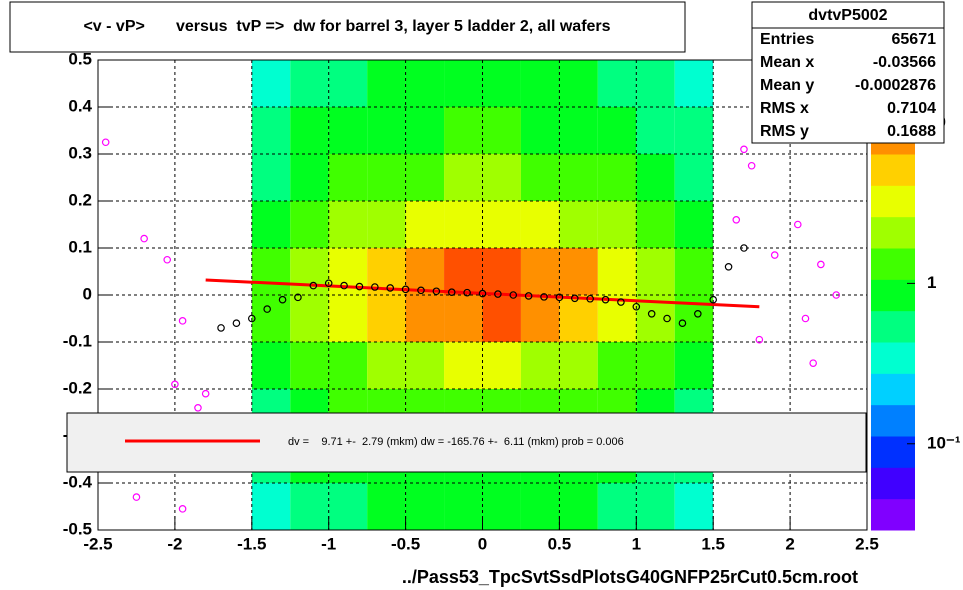 The image size is (963, 590). Describe the element at coordinates (87, 293) in the screenshot. I see `y-tick-label: 0` at that location.